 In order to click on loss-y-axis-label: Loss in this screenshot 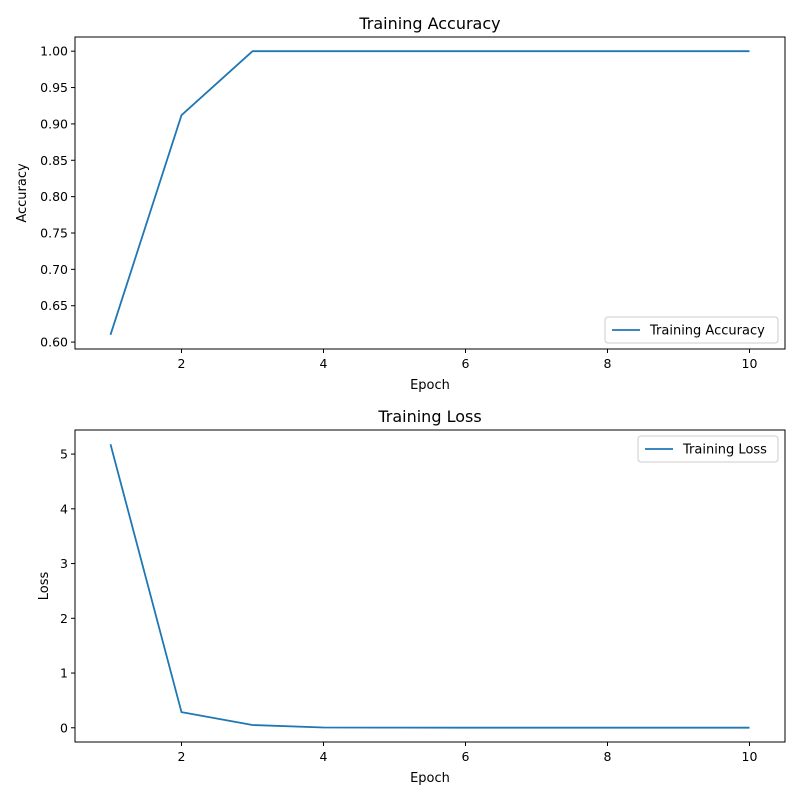, I will do `click(44, 586)`.